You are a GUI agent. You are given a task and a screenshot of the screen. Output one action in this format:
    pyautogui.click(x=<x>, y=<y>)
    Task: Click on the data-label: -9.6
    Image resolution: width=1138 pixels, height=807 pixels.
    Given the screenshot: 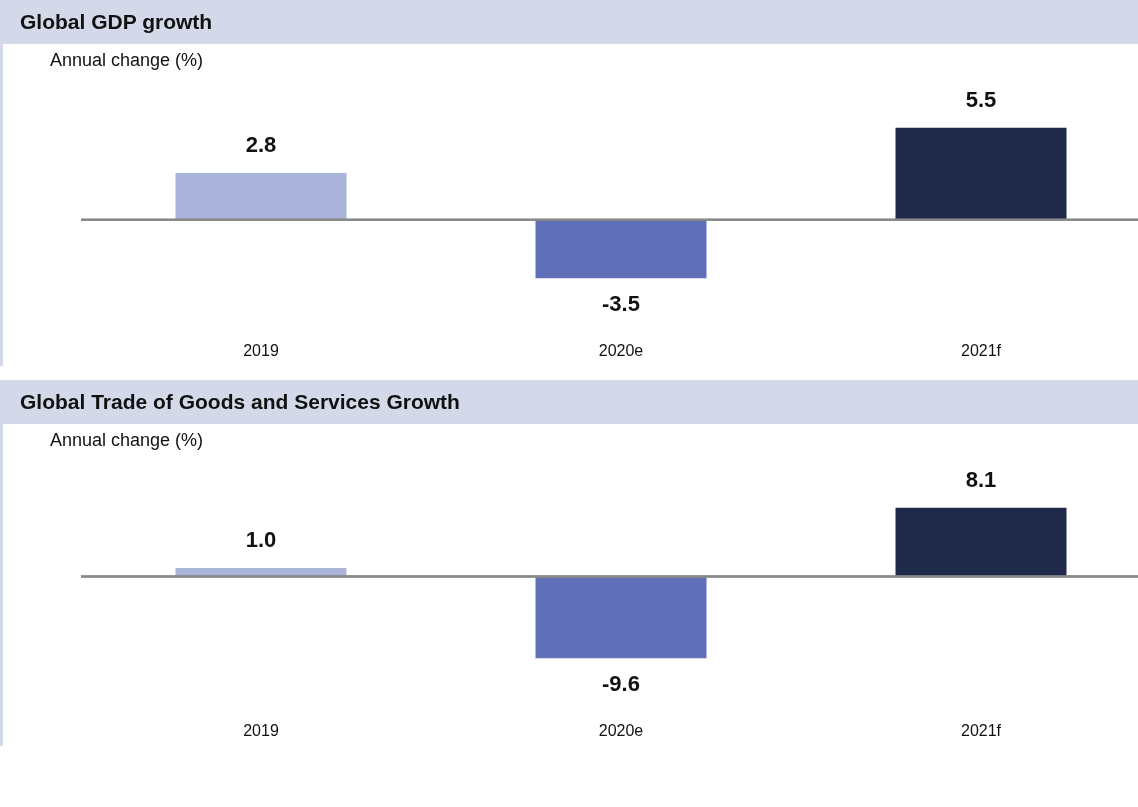 What is the action you would take?
    pyautogui.click(x=621, y=684)
    